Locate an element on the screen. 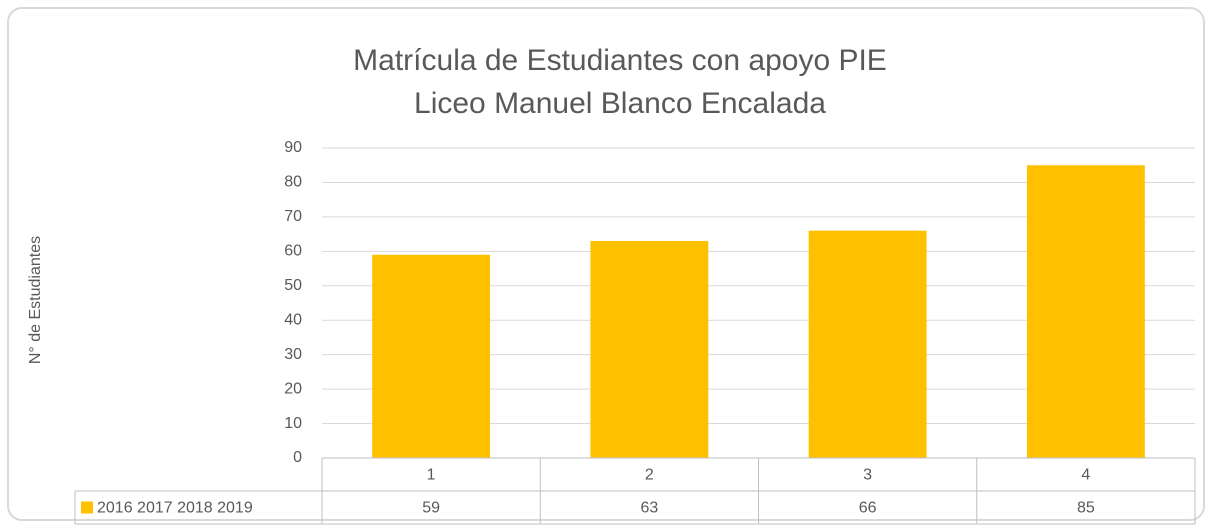 Image resolution: width=1212 pixels, height=527 pixels. x-tick-label: 2 is located at coordinates (649, 475).